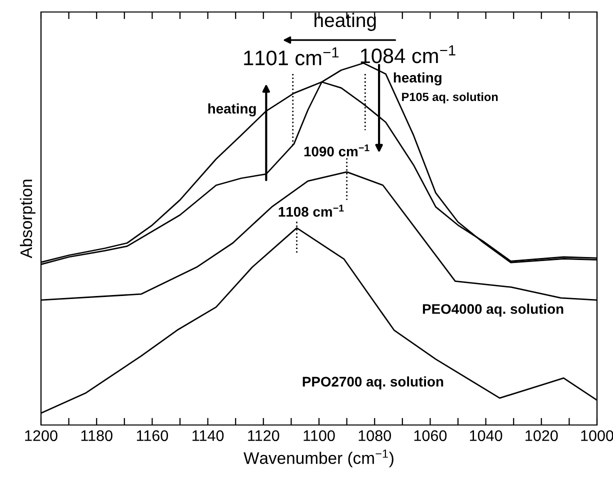 The image size is (613, 483). I want to click on text: heating, so click(345, 21).